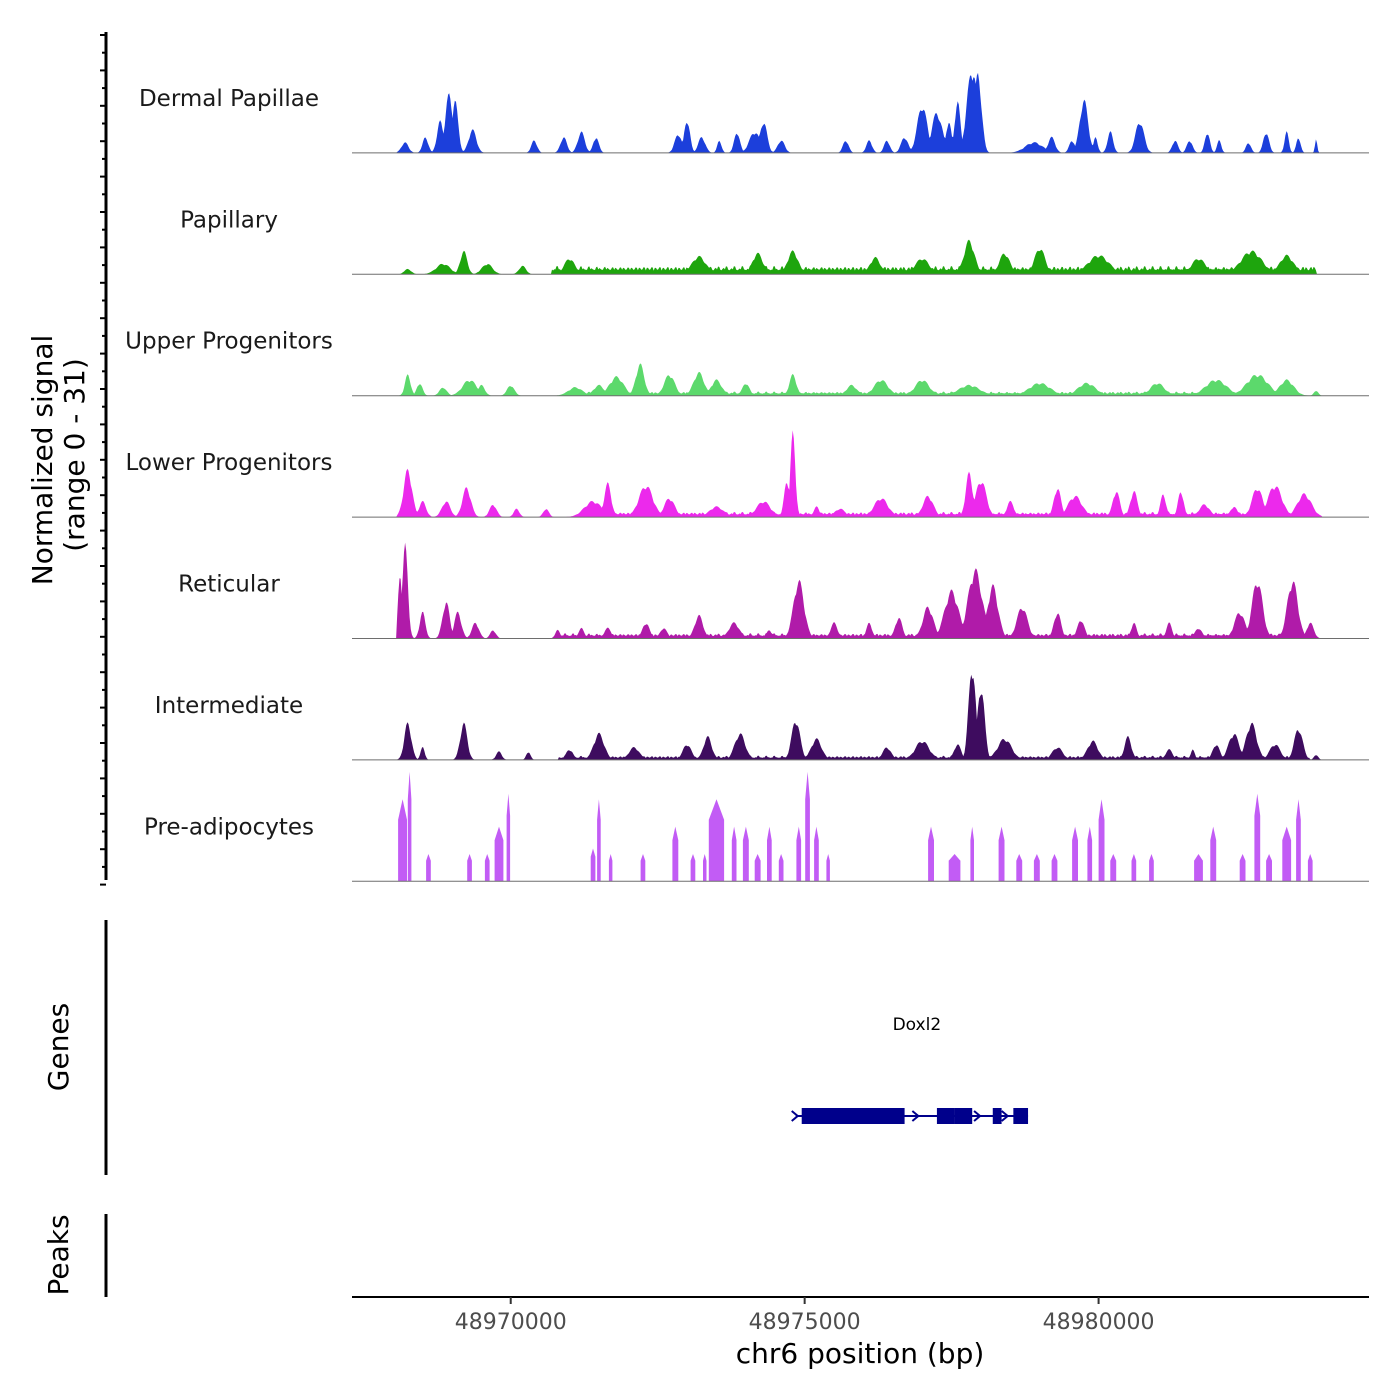  I want to click on signal-y-ticks, so click(103, 460).